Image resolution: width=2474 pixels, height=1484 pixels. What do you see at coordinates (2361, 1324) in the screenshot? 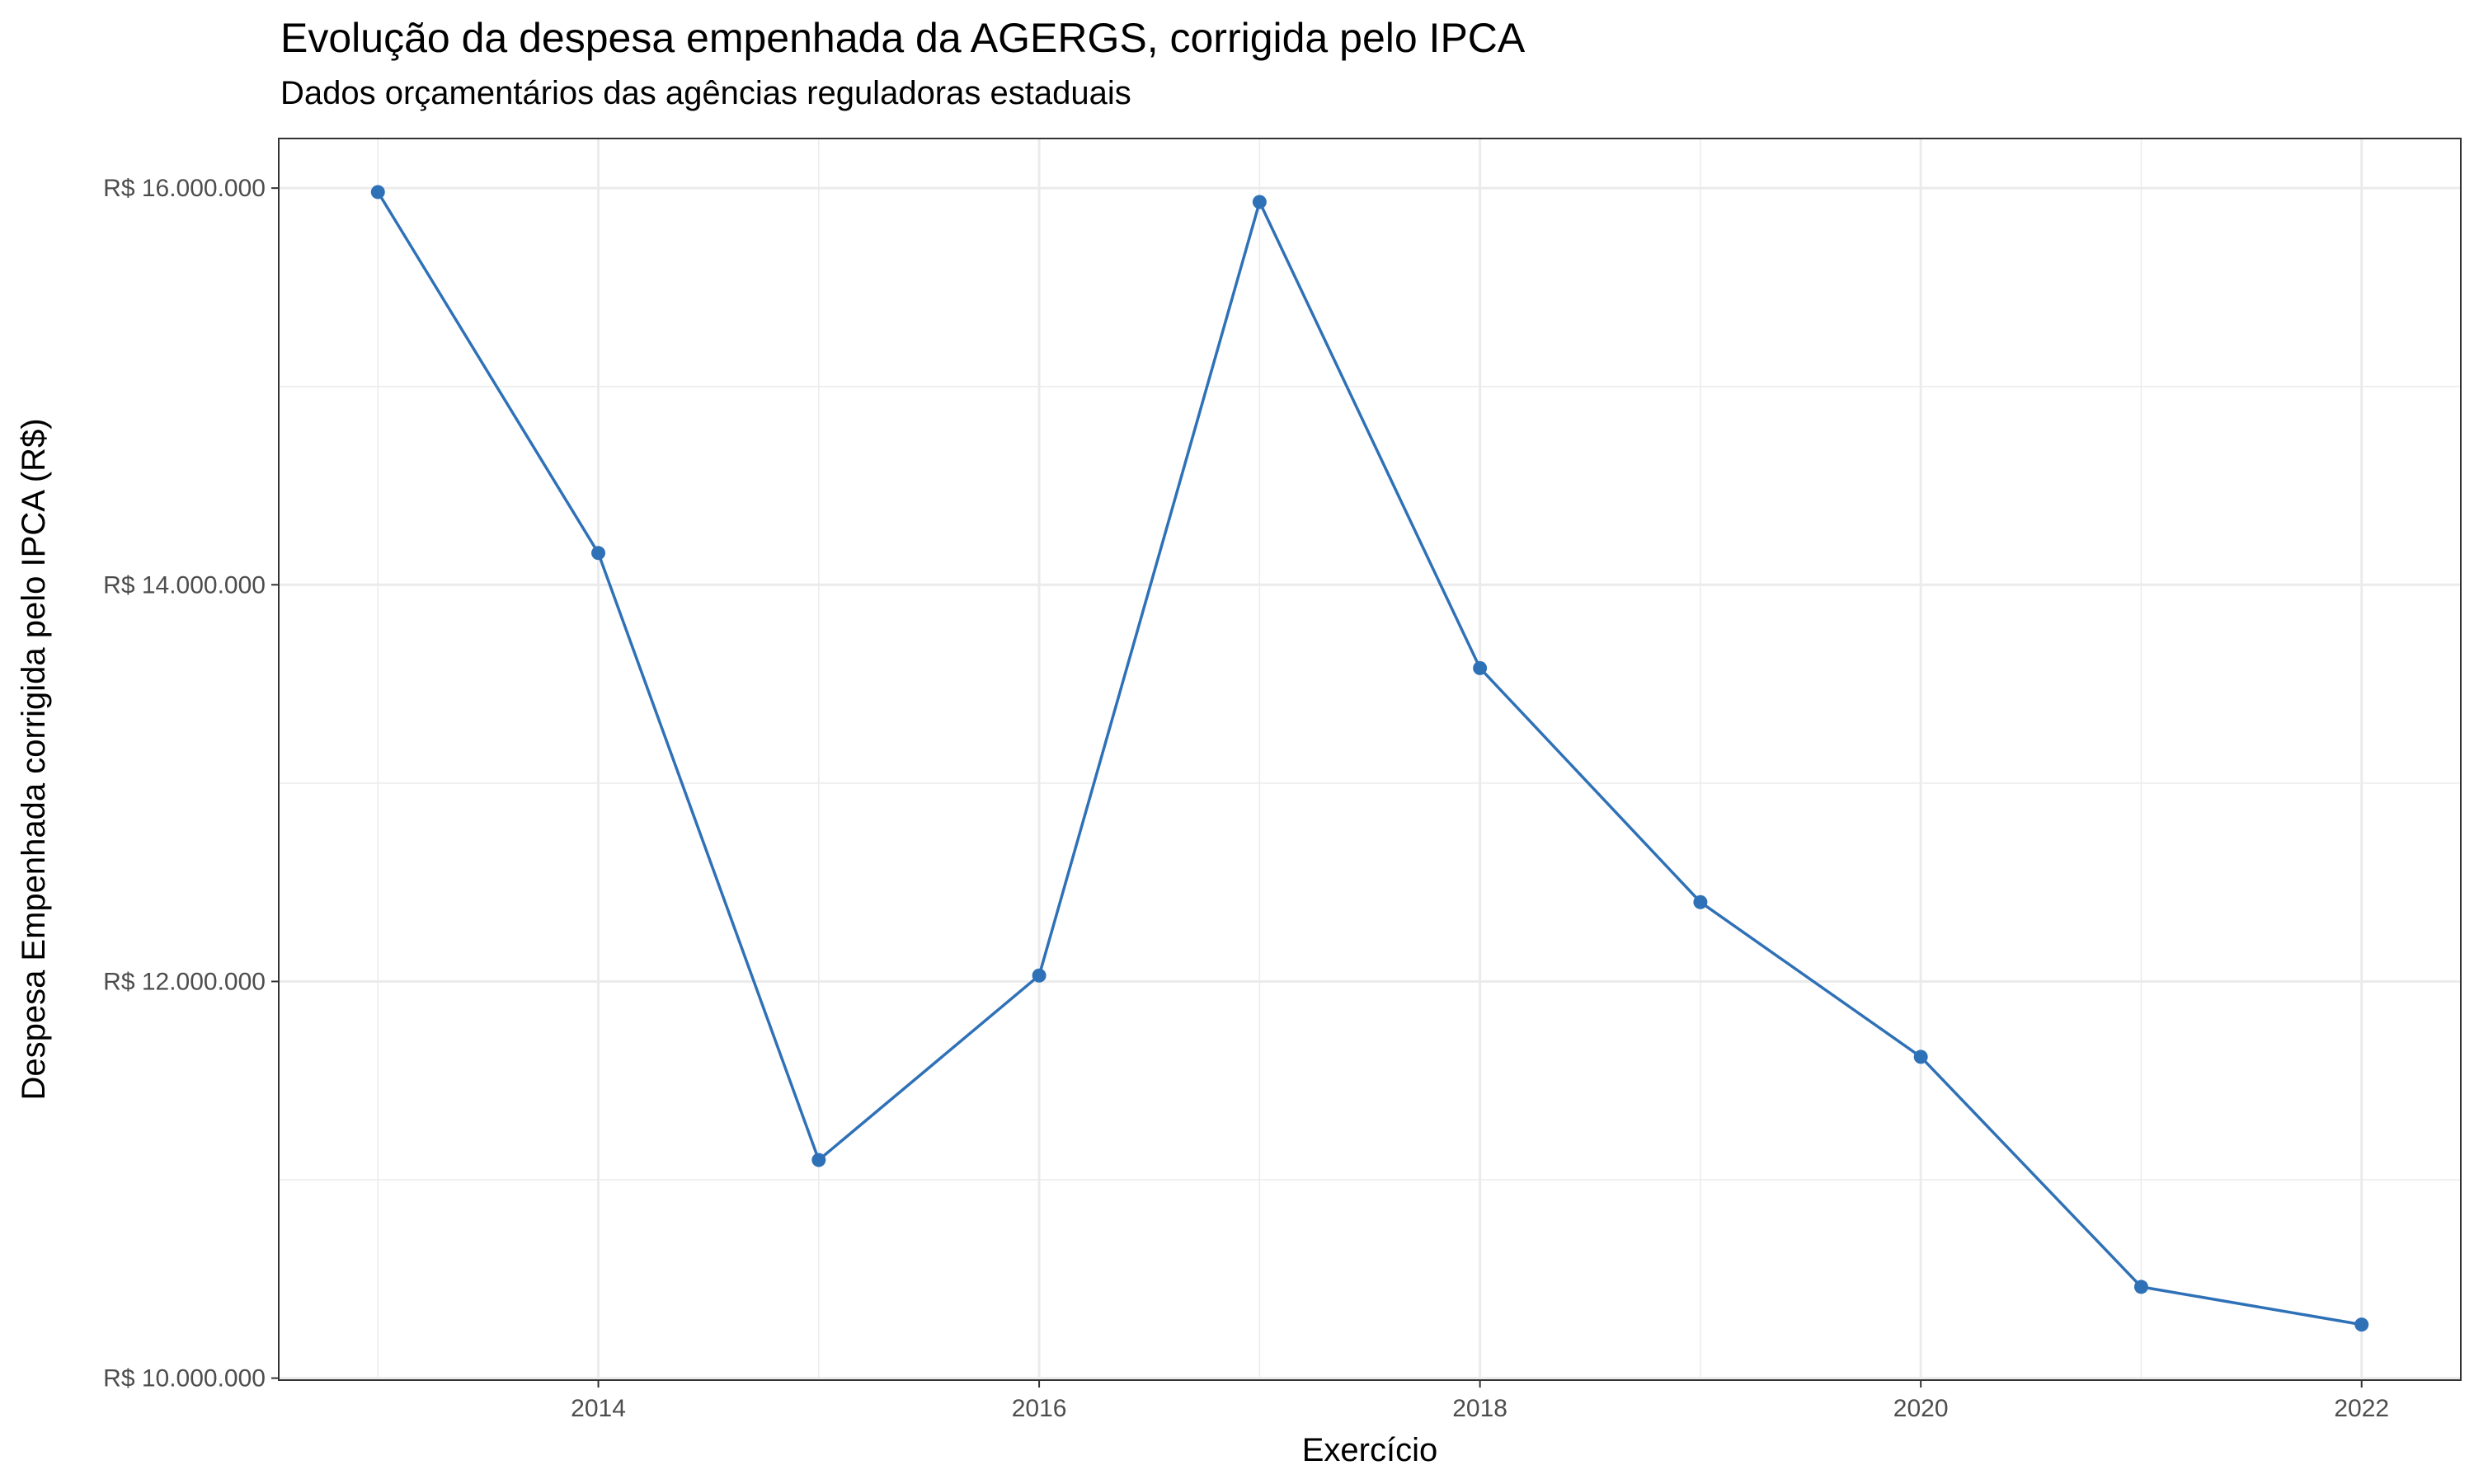
I see `data-point-2022` at bounding box center [2361, 1324].